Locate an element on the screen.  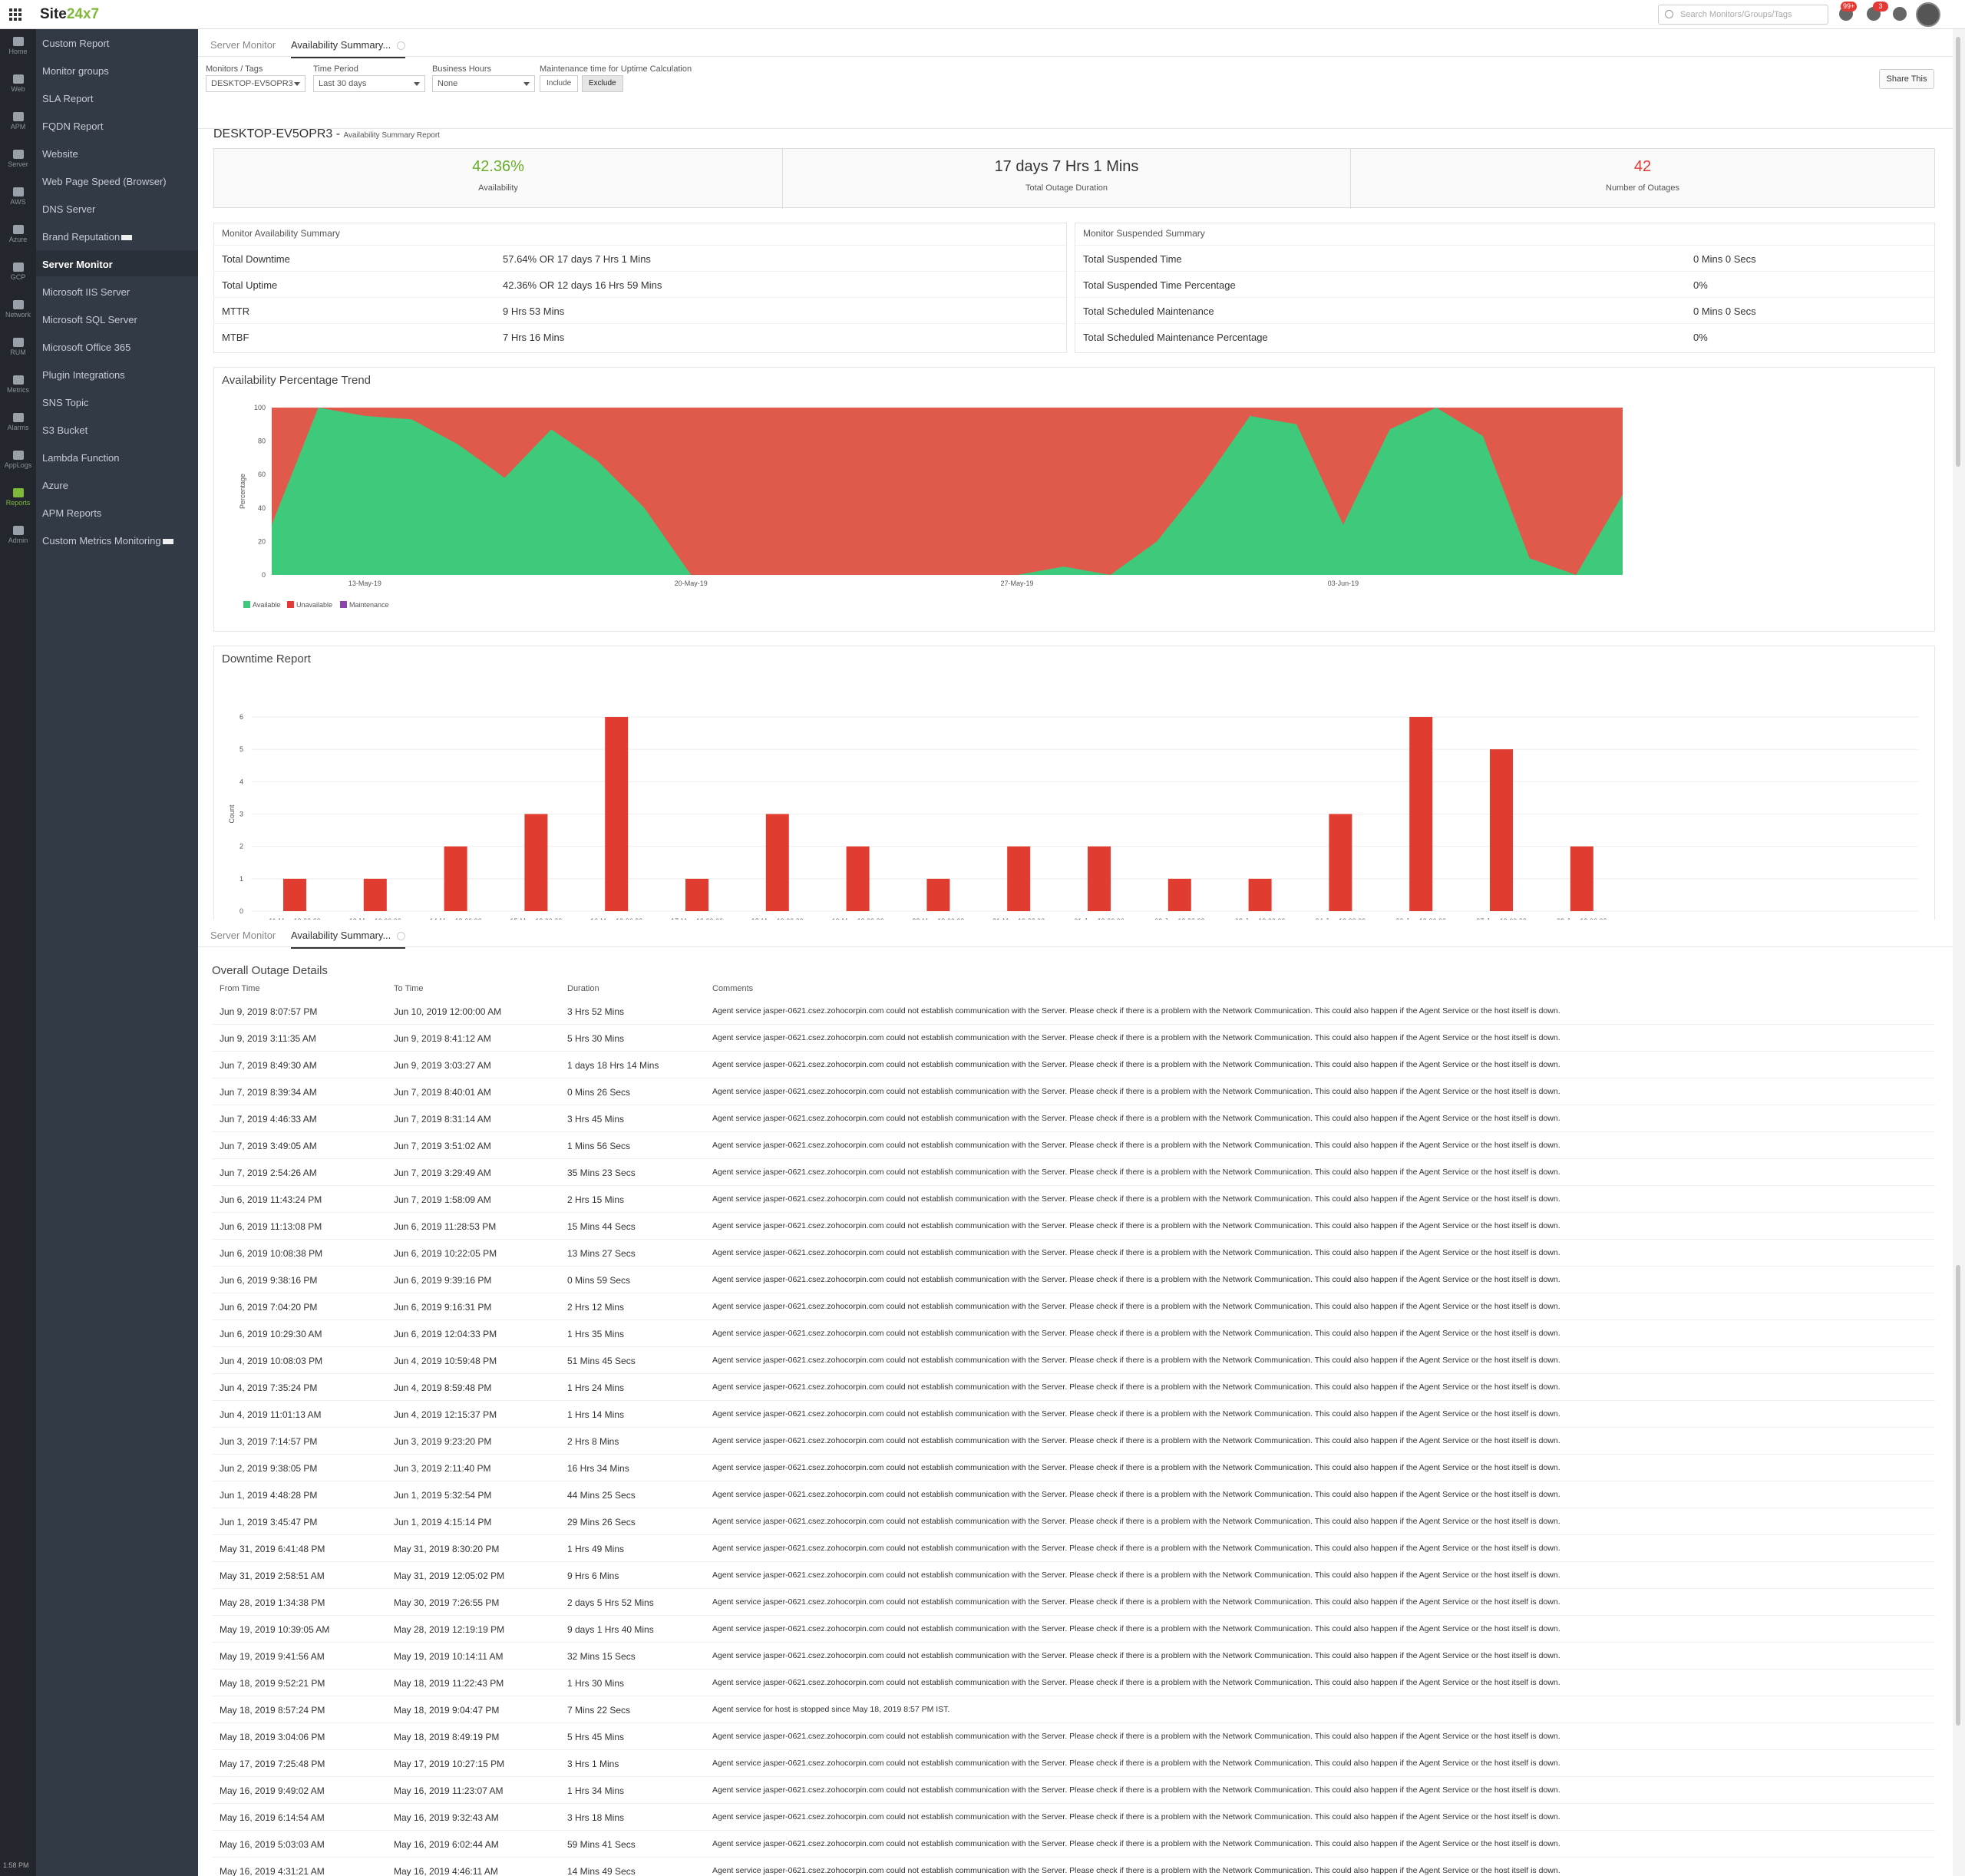
site24x7-logo: Site24x7 is located at coordinates (70, 14).